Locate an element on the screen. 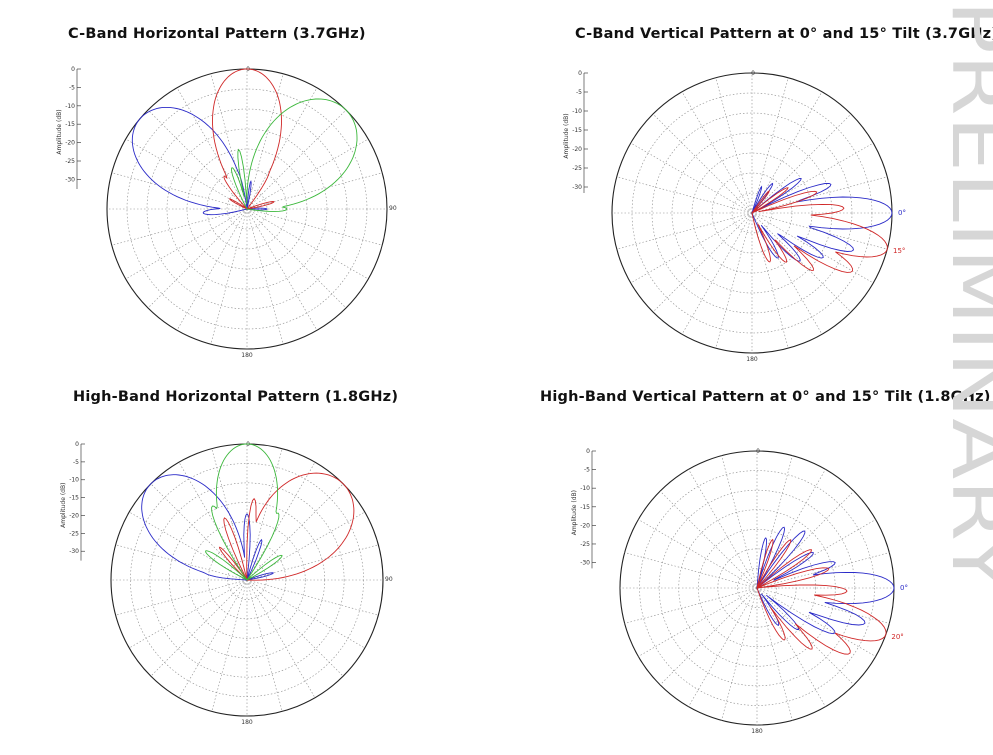  preliminary-watermark: PRELIMINARY is located at coordinates (963, 377).